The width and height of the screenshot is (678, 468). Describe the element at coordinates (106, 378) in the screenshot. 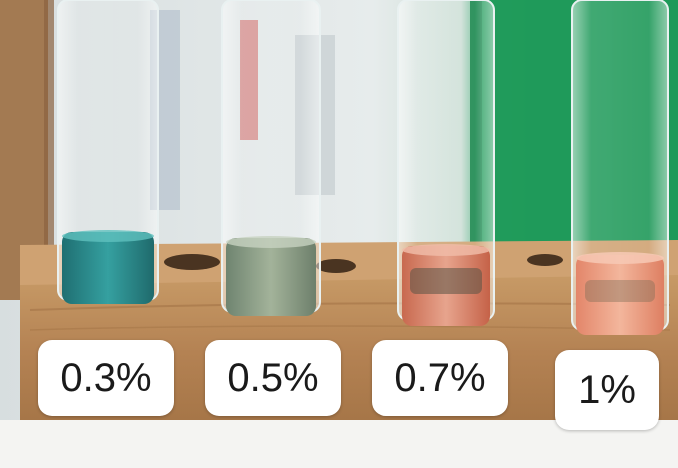

I see `concentration-label-0-3-percent: 0.3%` at that location.